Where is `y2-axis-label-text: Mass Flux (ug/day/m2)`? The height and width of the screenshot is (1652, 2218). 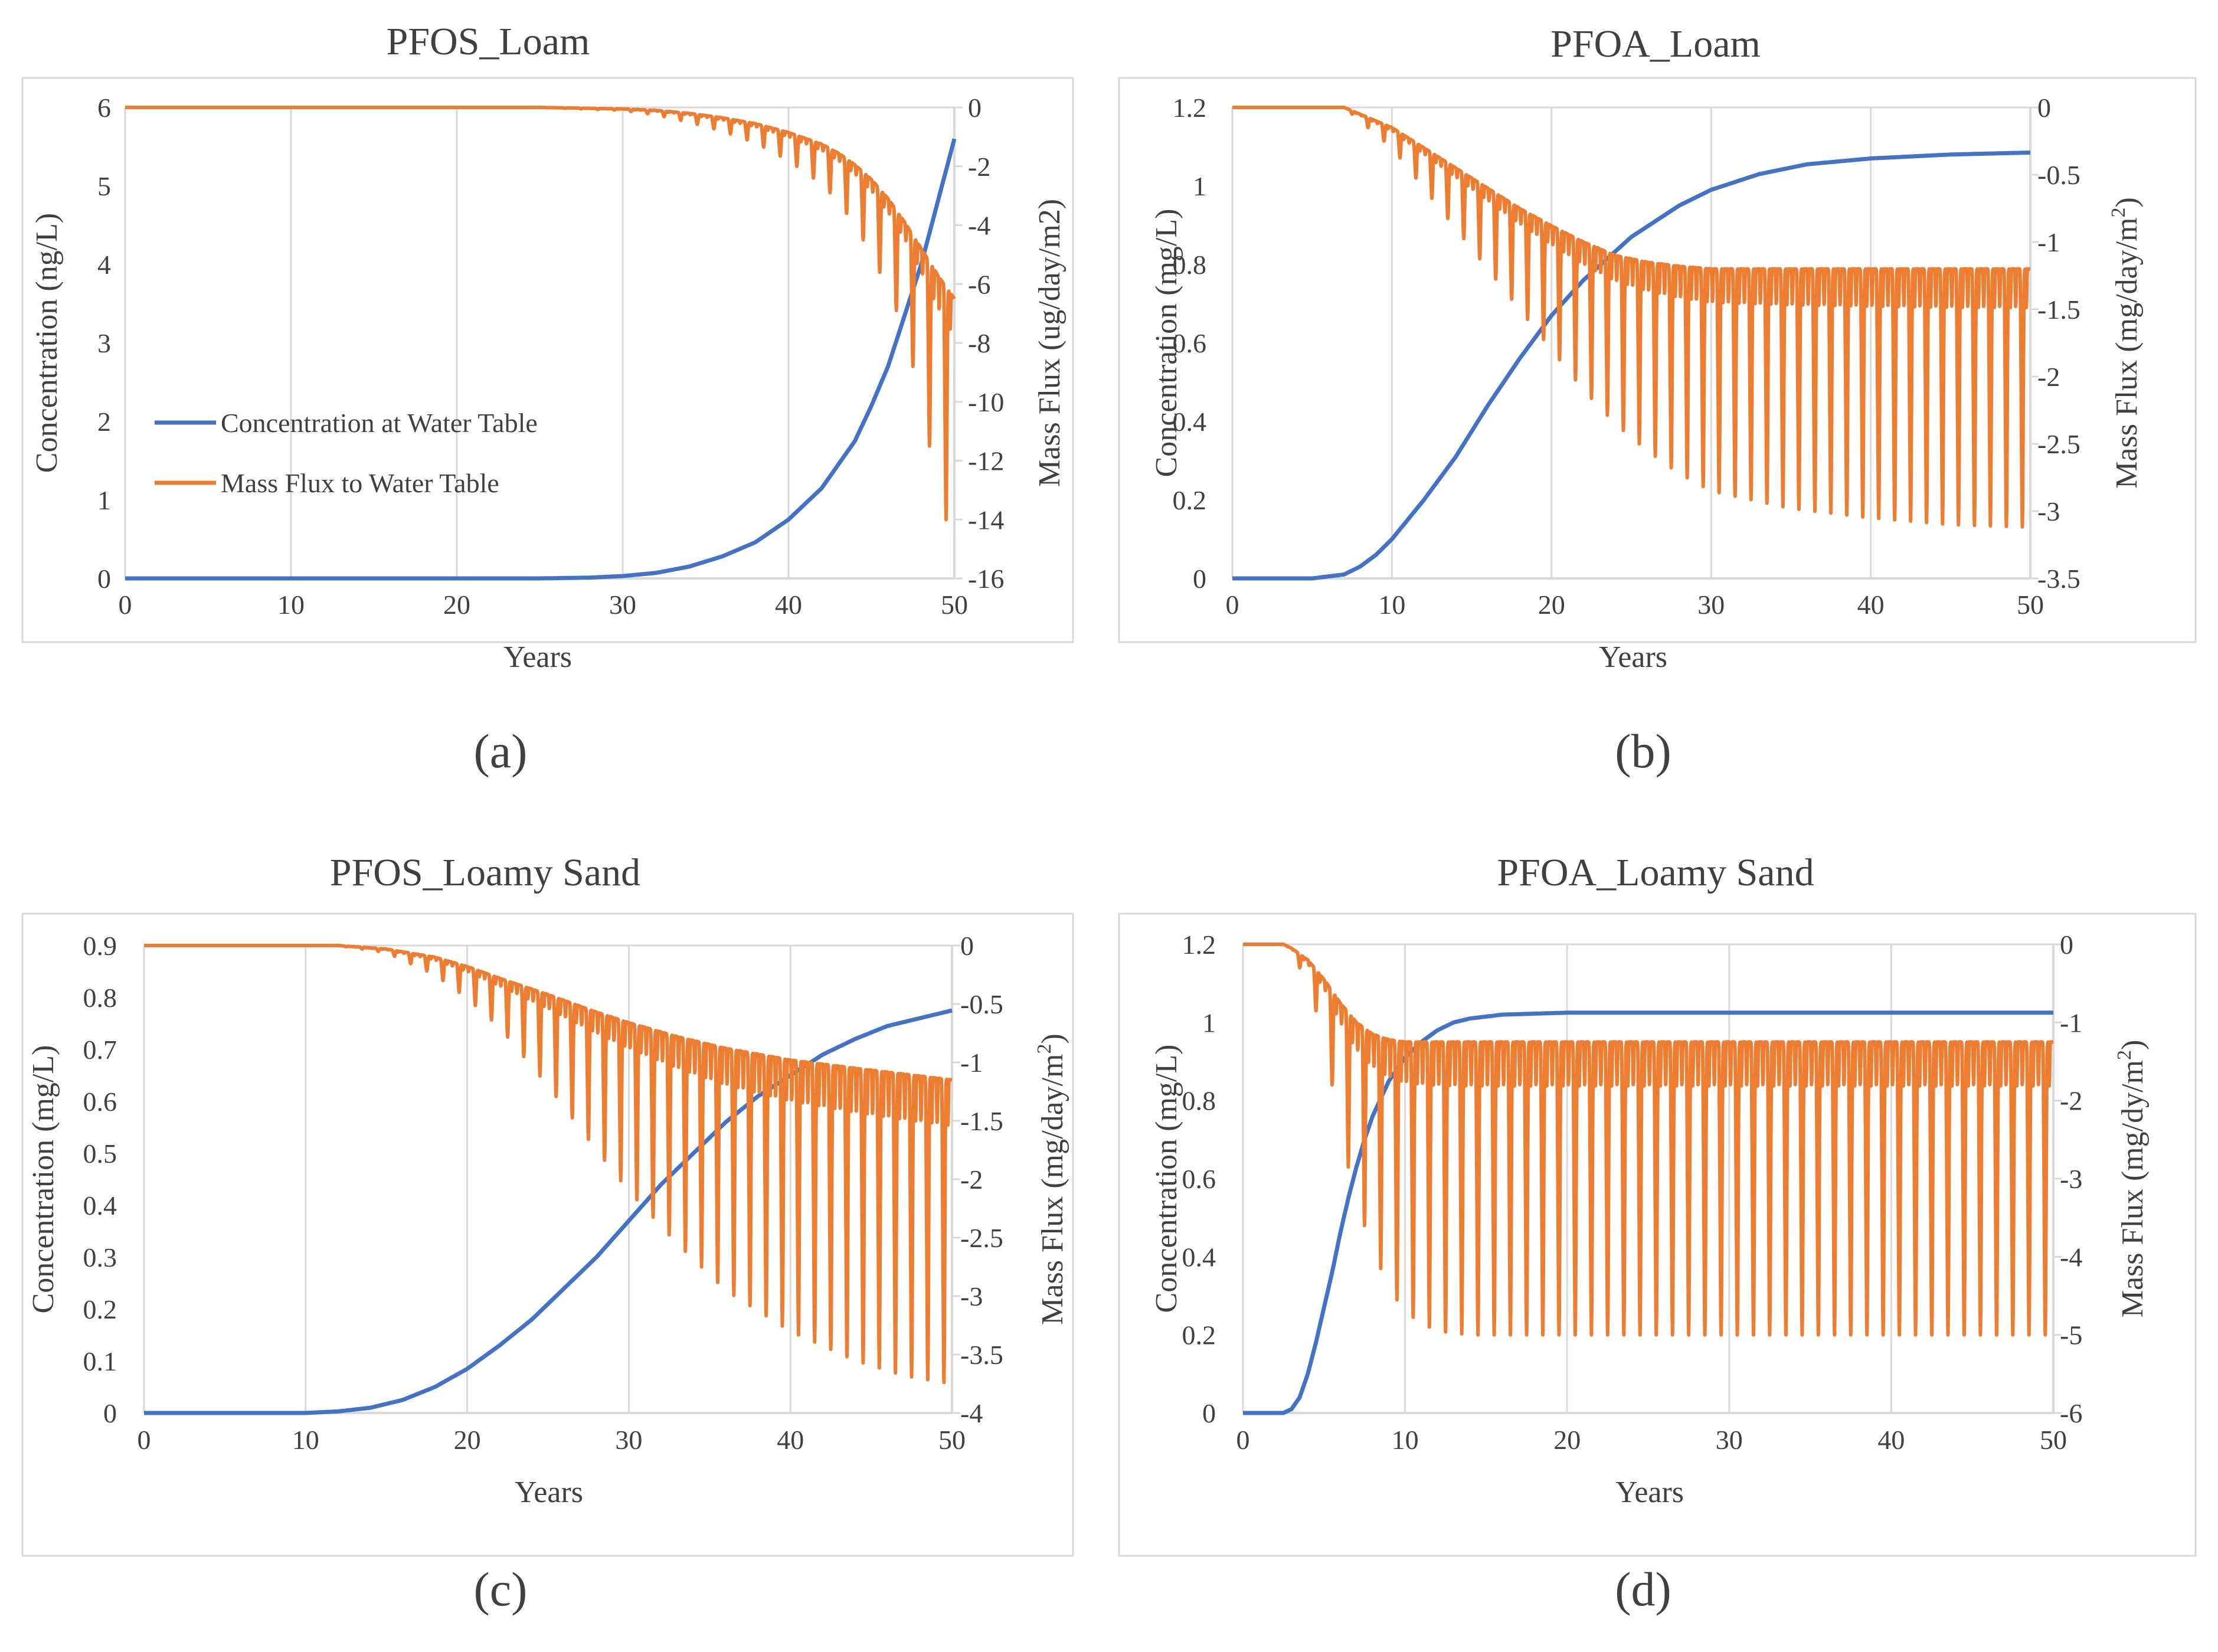 y2-axis-label-text: Mass Flux (ug/day/m2) is located at coordinates (1050, 343).